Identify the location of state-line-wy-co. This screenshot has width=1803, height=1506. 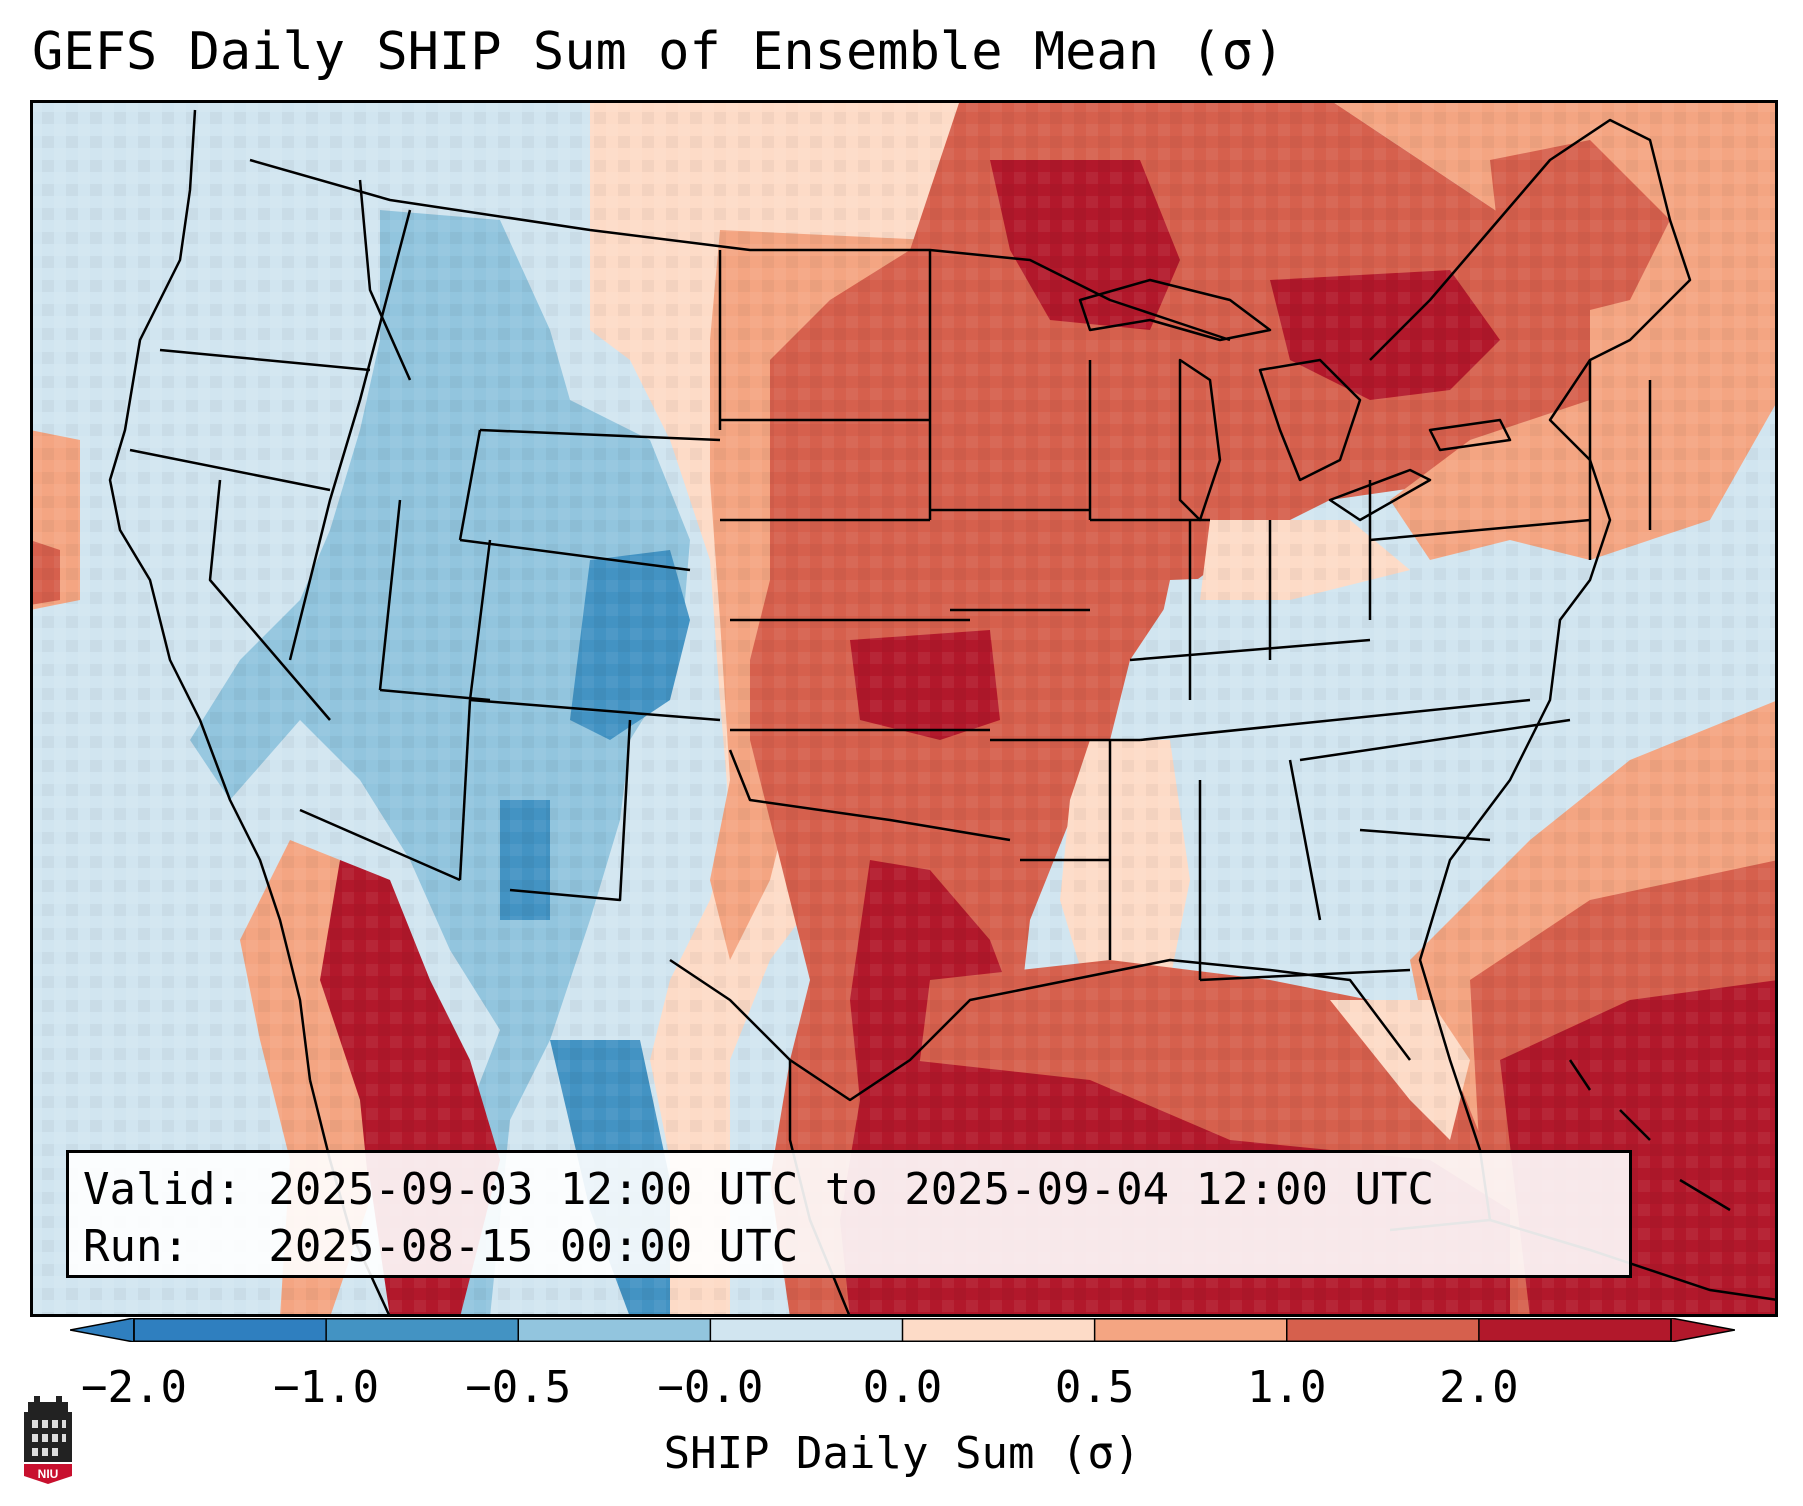
(575, 555).